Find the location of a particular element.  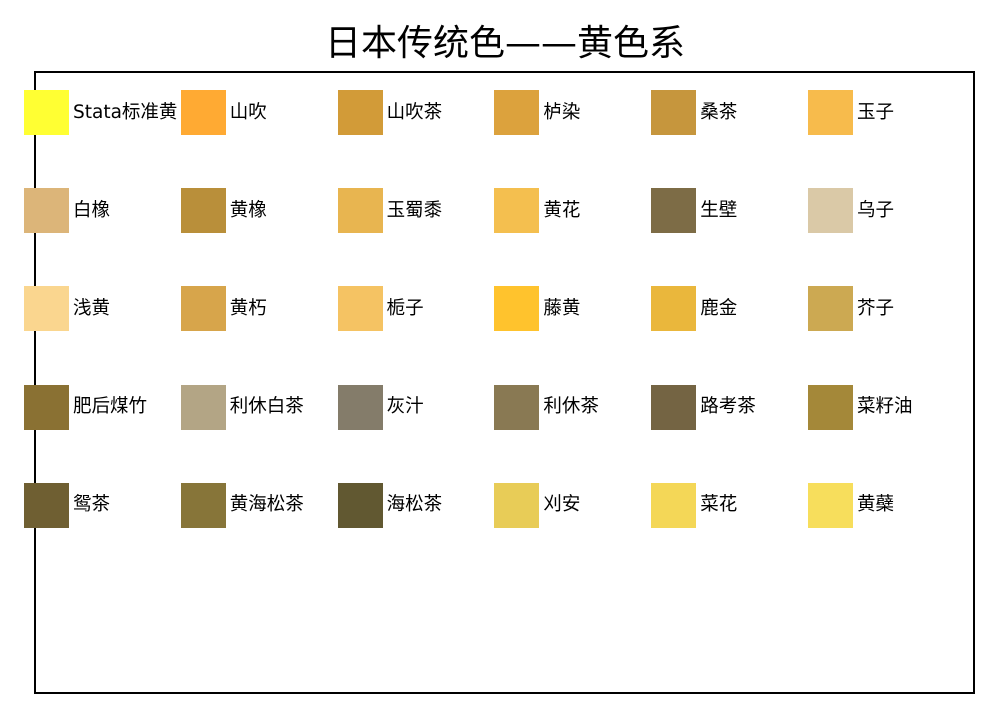

color-swatch: 肥后煤竹 is located at coordinates (102, 407).